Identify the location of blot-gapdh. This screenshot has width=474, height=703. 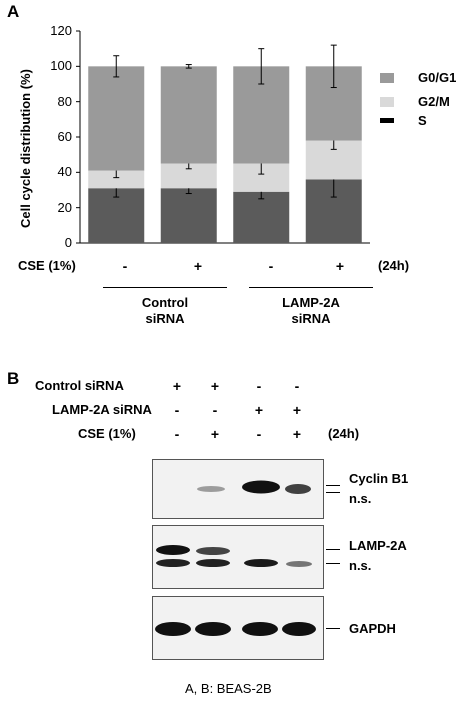
(238, 628).